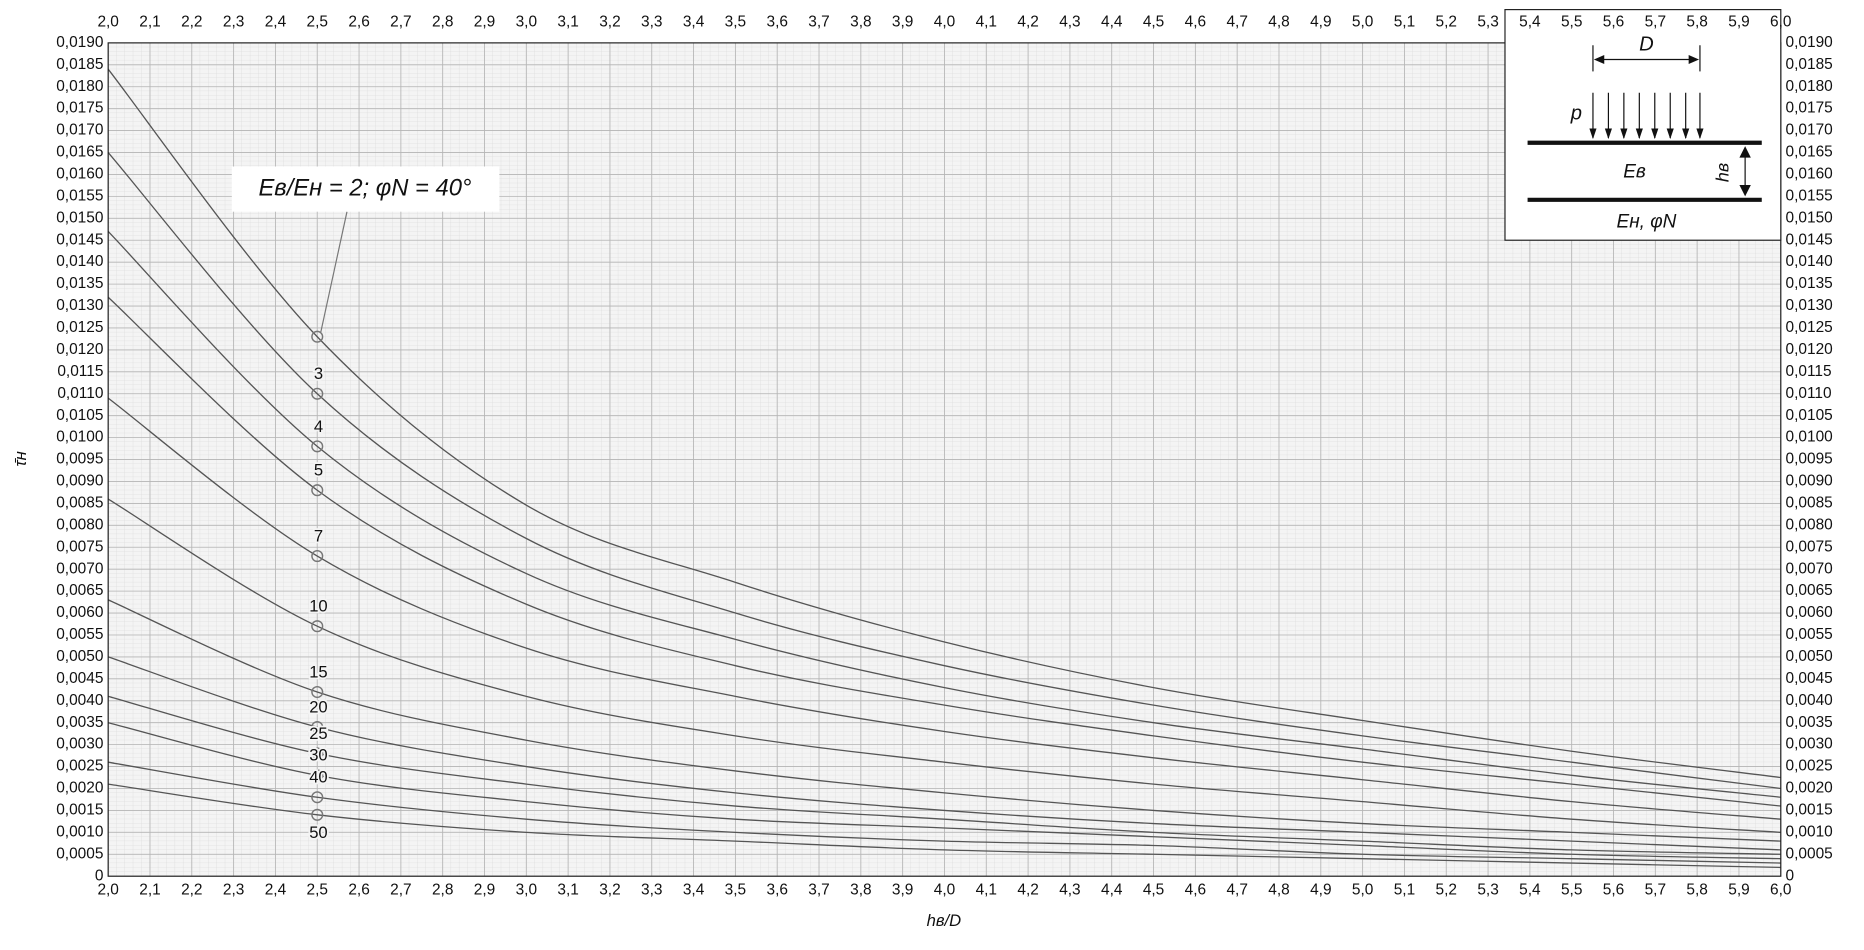 Image resolution: width=1864 pixels, height=950 pixels. What do you see at coordinates (1362, 22) in the screenshot?
I see `x-tick-label-top: 5,0` at bounding box center [1362, 22].